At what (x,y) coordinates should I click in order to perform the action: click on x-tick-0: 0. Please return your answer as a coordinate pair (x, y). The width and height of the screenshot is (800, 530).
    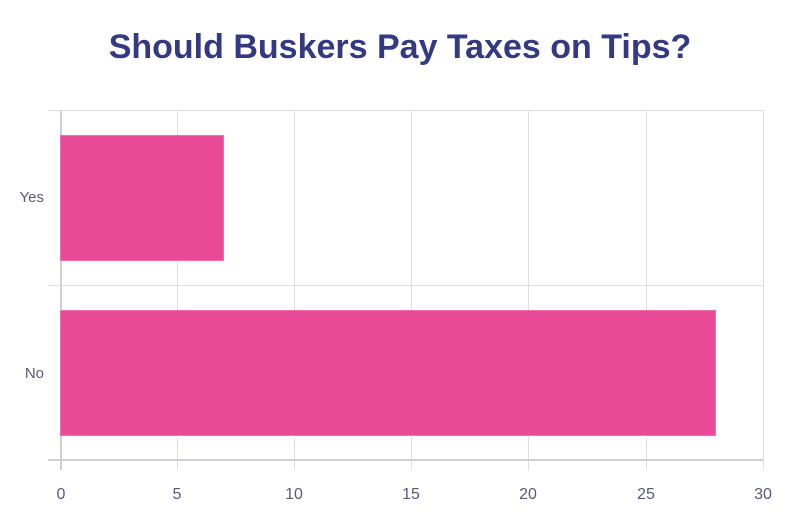
    Looking at the image, I should click on (61, 494).